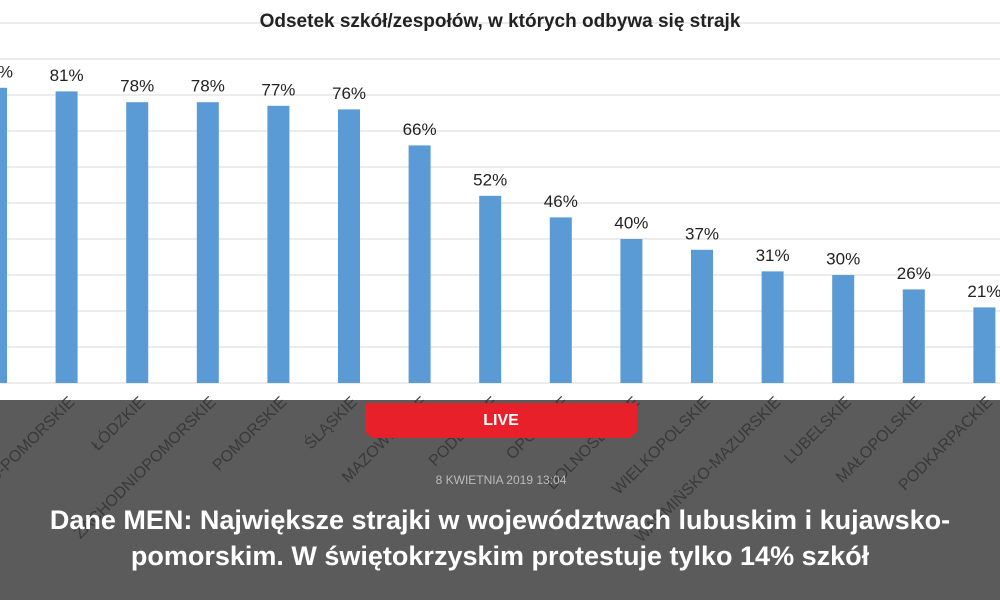  What do you see at coordinates (349, 93) in the screenshot?
I see `value-label: 76%` at bounding box center [349, 93].